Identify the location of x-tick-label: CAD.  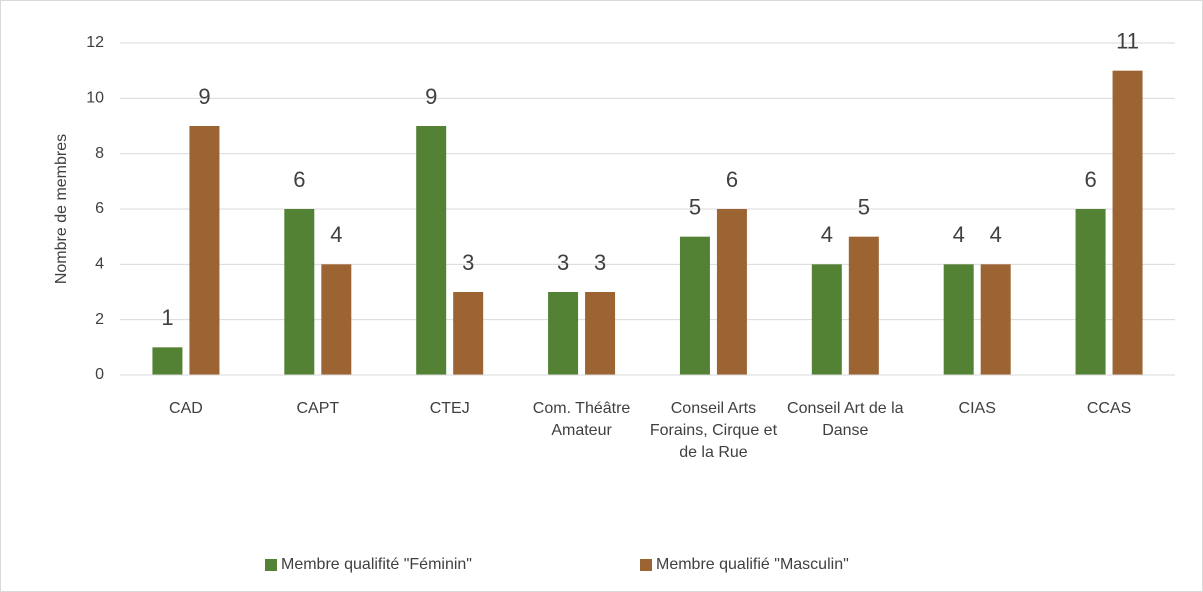
(186, 408).